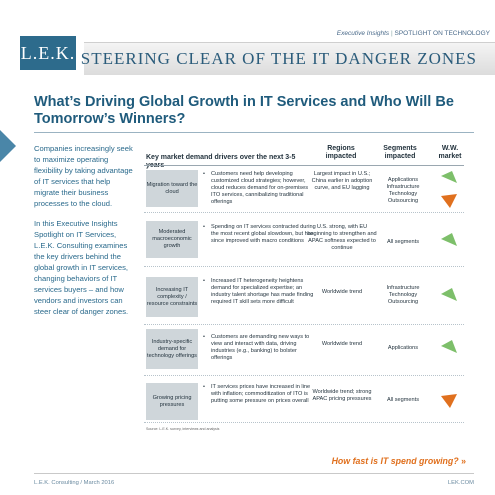 This screenshot has width=495, height=495. What do you see at coordinates (172, 188) in the screenshot?
I see `driver-label: Migration toward the cloud` at bounding box center [172, 188].